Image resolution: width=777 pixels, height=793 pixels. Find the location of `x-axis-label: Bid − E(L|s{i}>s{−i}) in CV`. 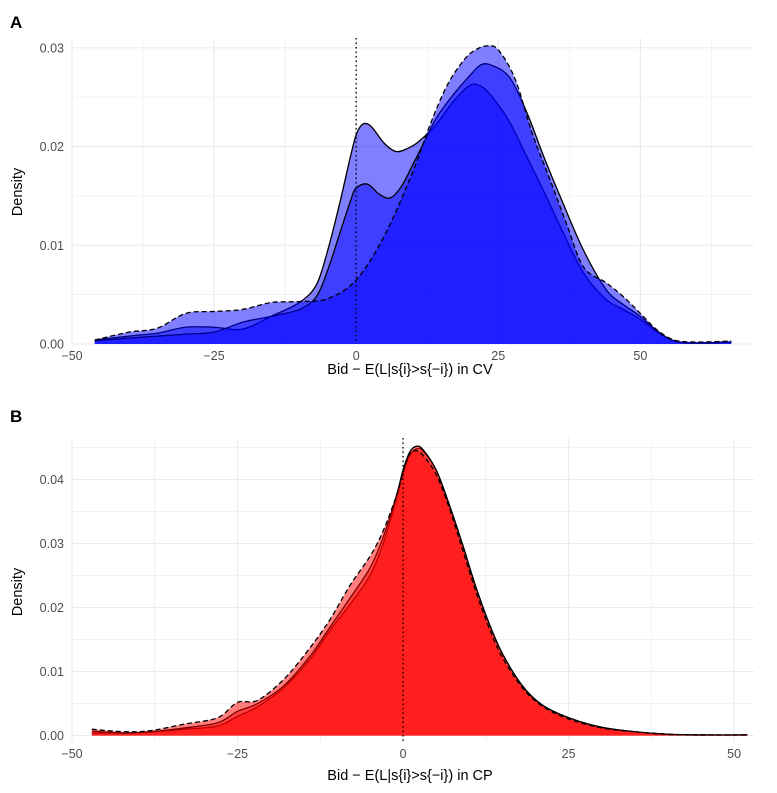

x-axis-label: Bid − E(L|s{i}>s{−i}) in CV is located at coordinates (410, 370).